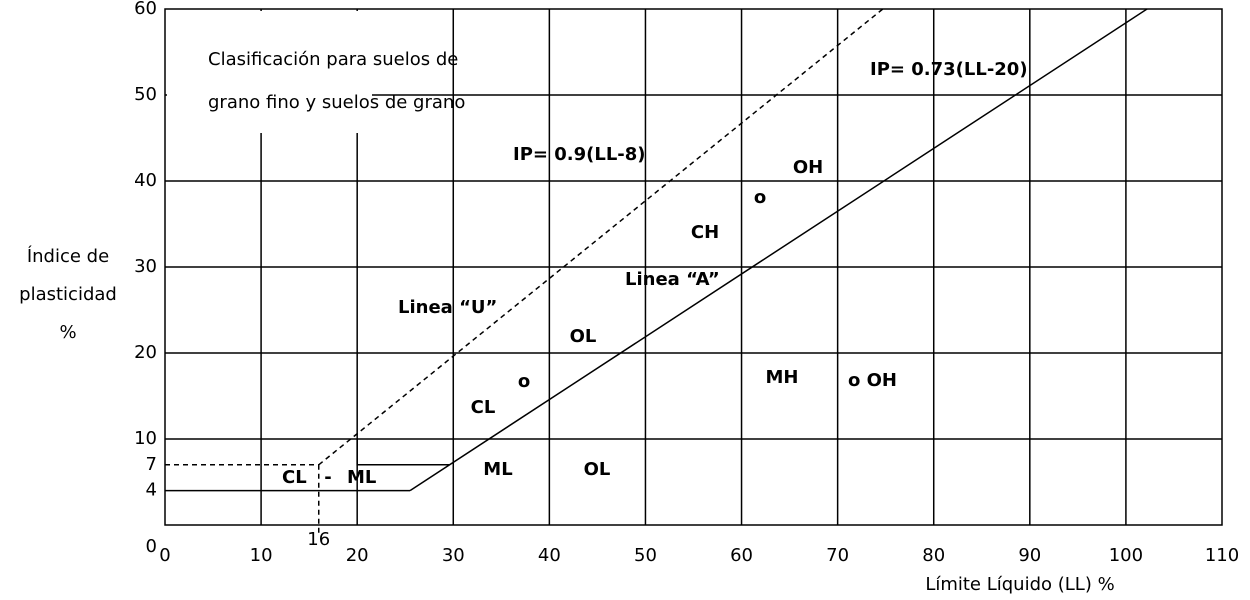 This screenshot has width=1250, height=600. Describe the element at coordinates (1029, 555) in the screenshot. I see `x-tick-label: 90` at that location.